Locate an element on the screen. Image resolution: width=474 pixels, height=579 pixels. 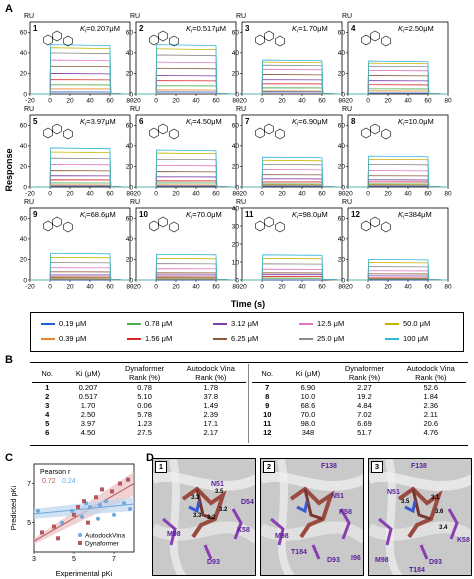
legend-item: 1.56 μM is located at coordinates (149, 338).